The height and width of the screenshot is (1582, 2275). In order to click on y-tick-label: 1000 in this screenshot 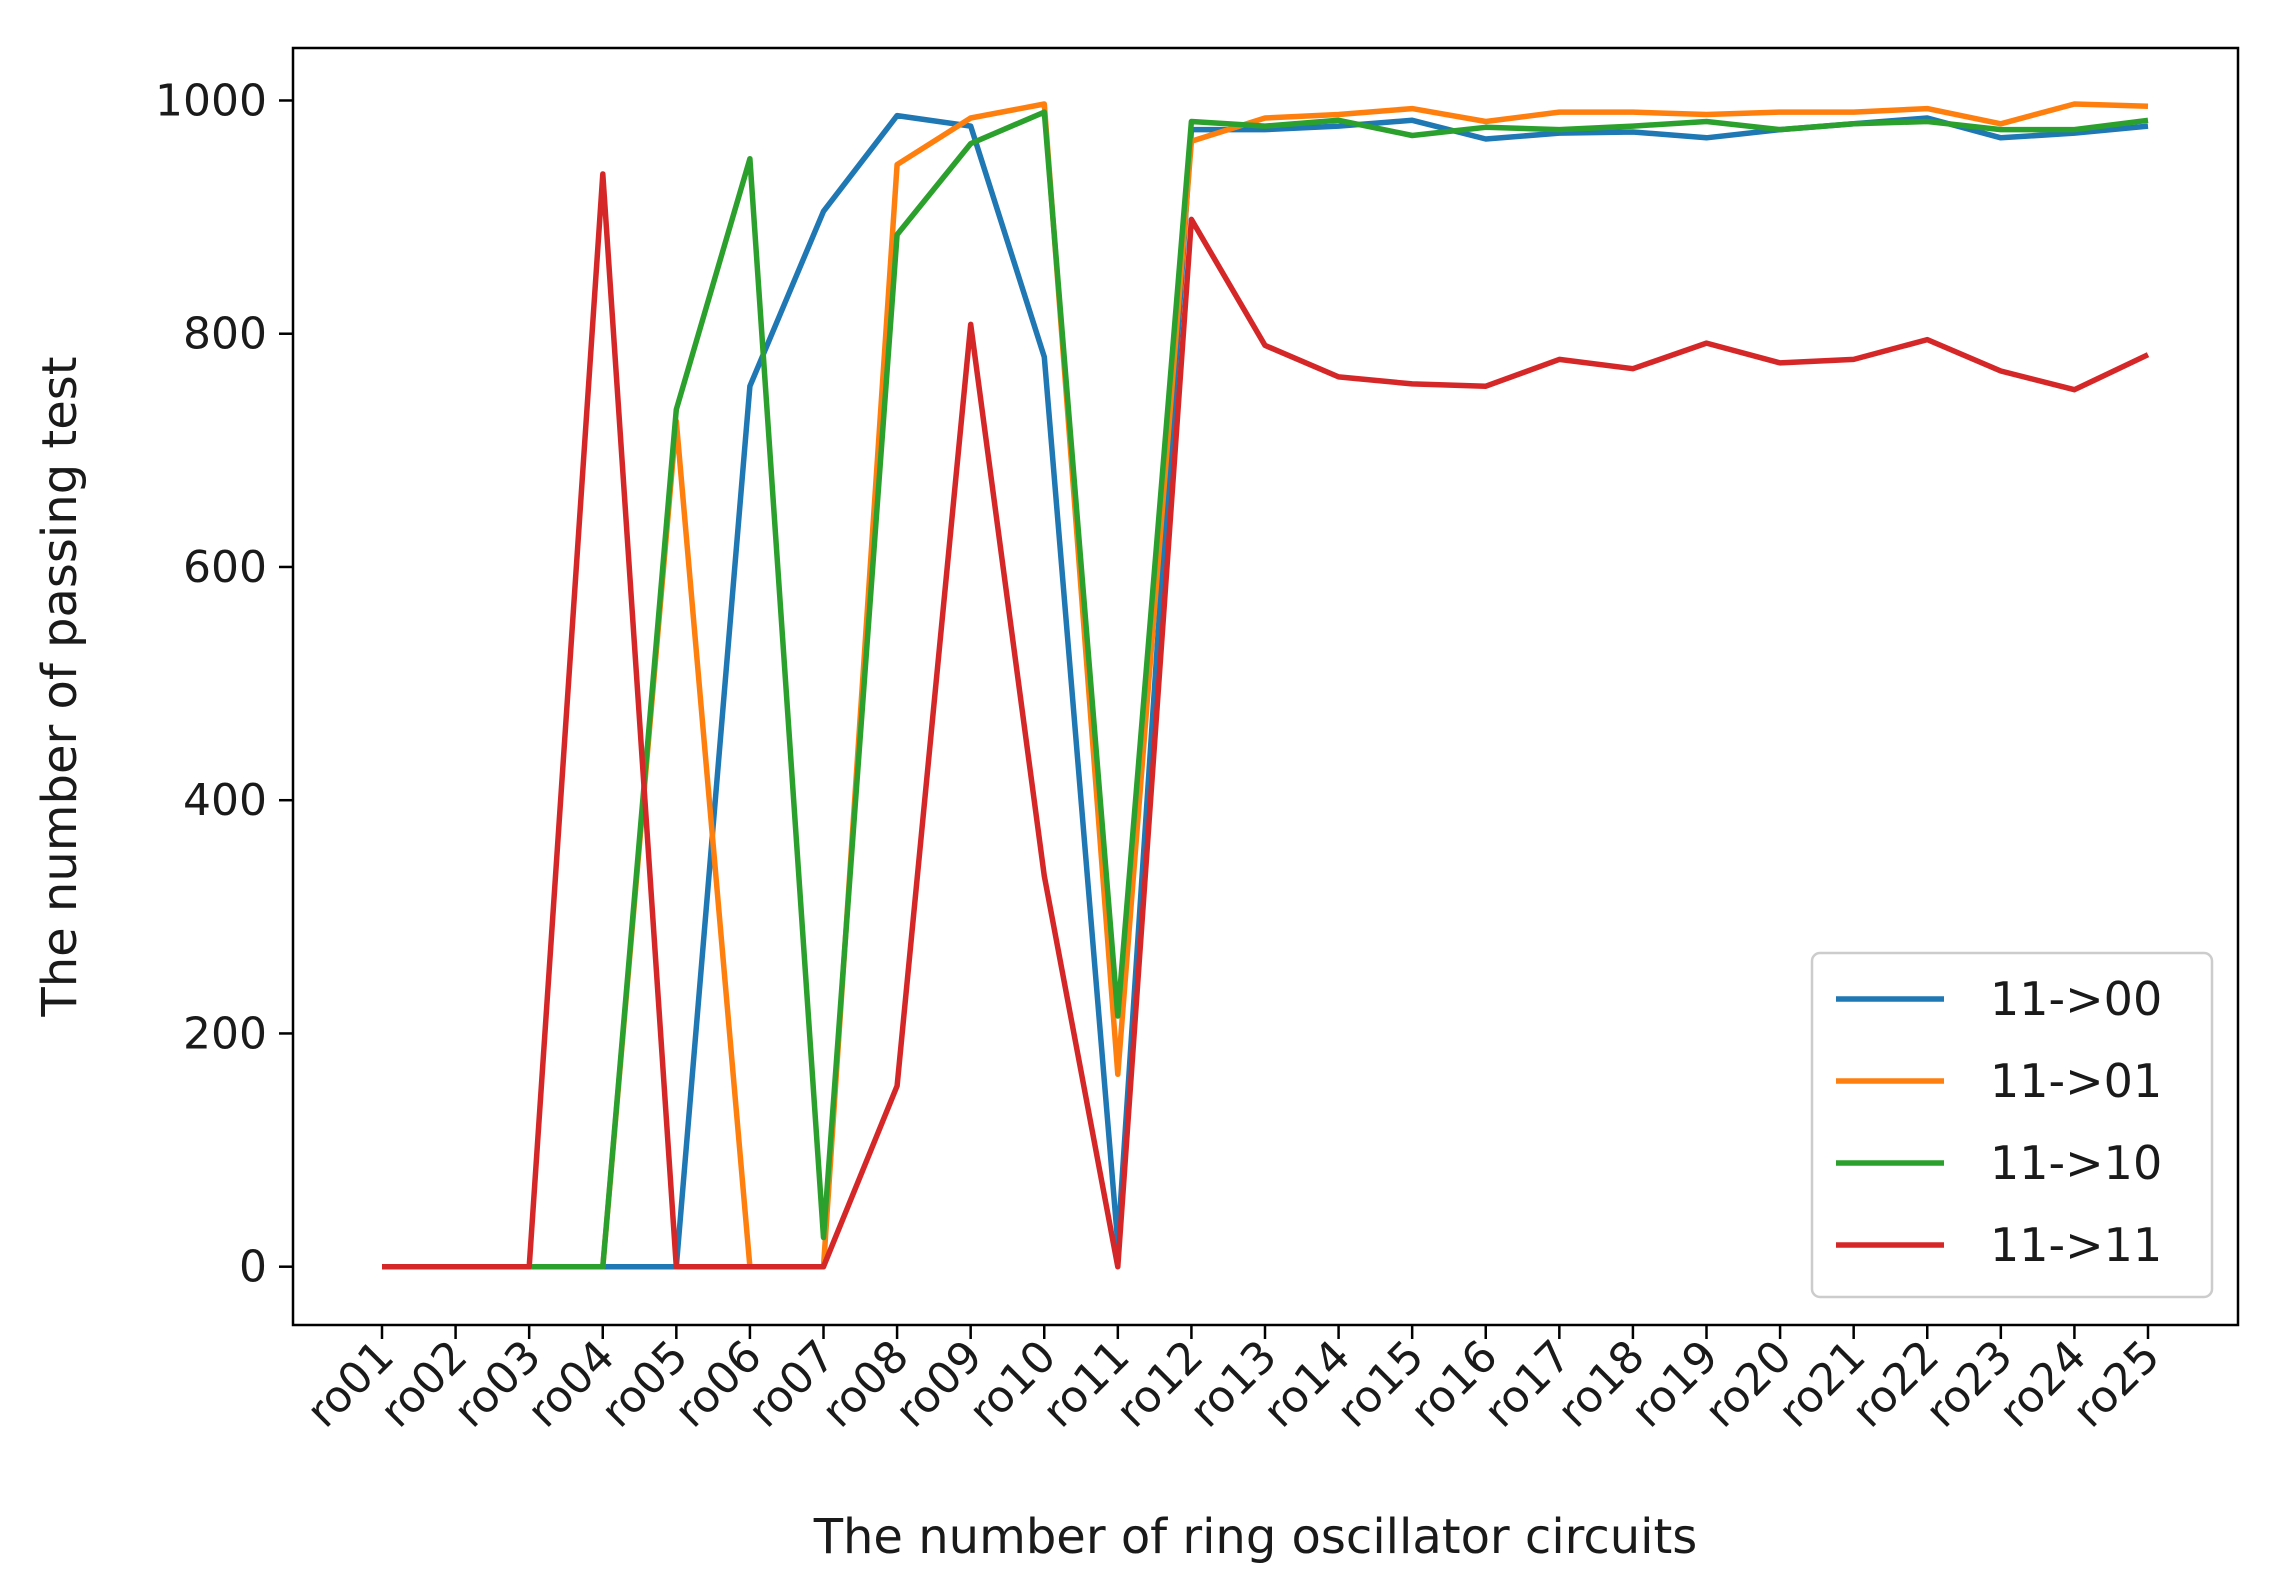, I will do `click(211, 100)`.